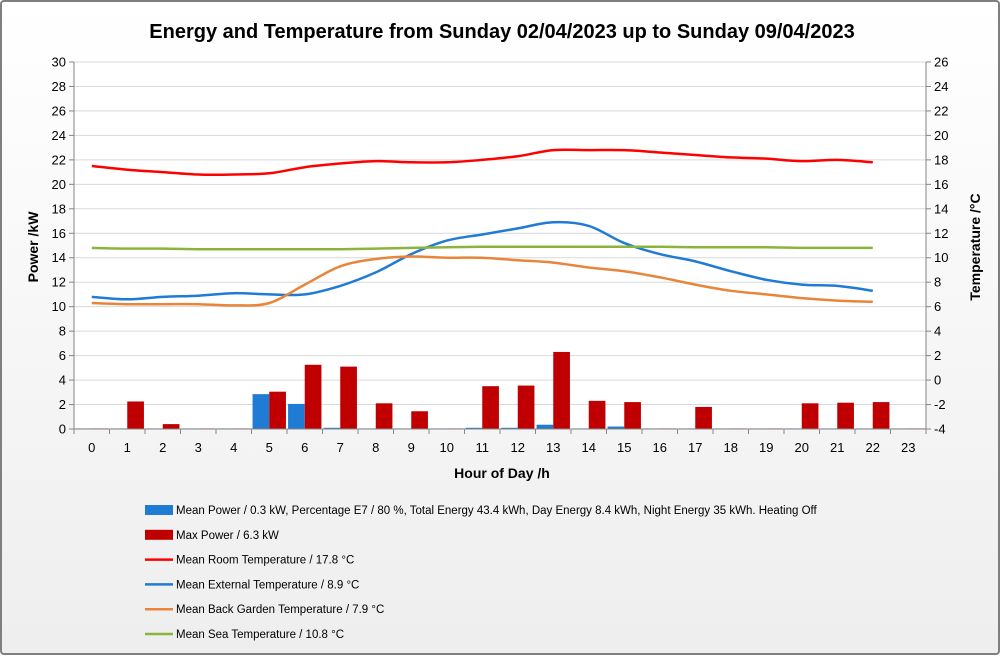  I want to click on y-right-tick-label-6: 6, so click(937, 306).